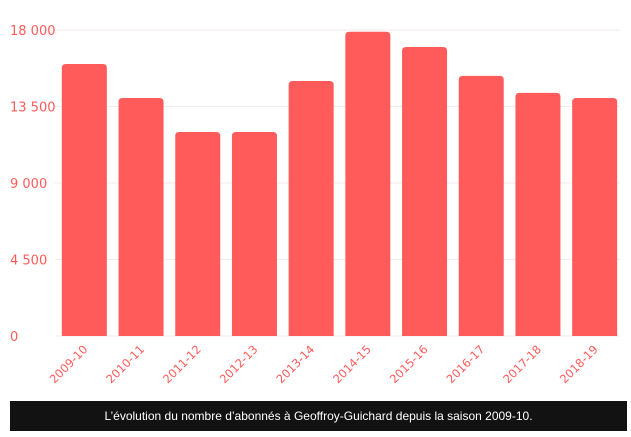  I want to click on y-tick-label: 9 000, so click(28, 184).